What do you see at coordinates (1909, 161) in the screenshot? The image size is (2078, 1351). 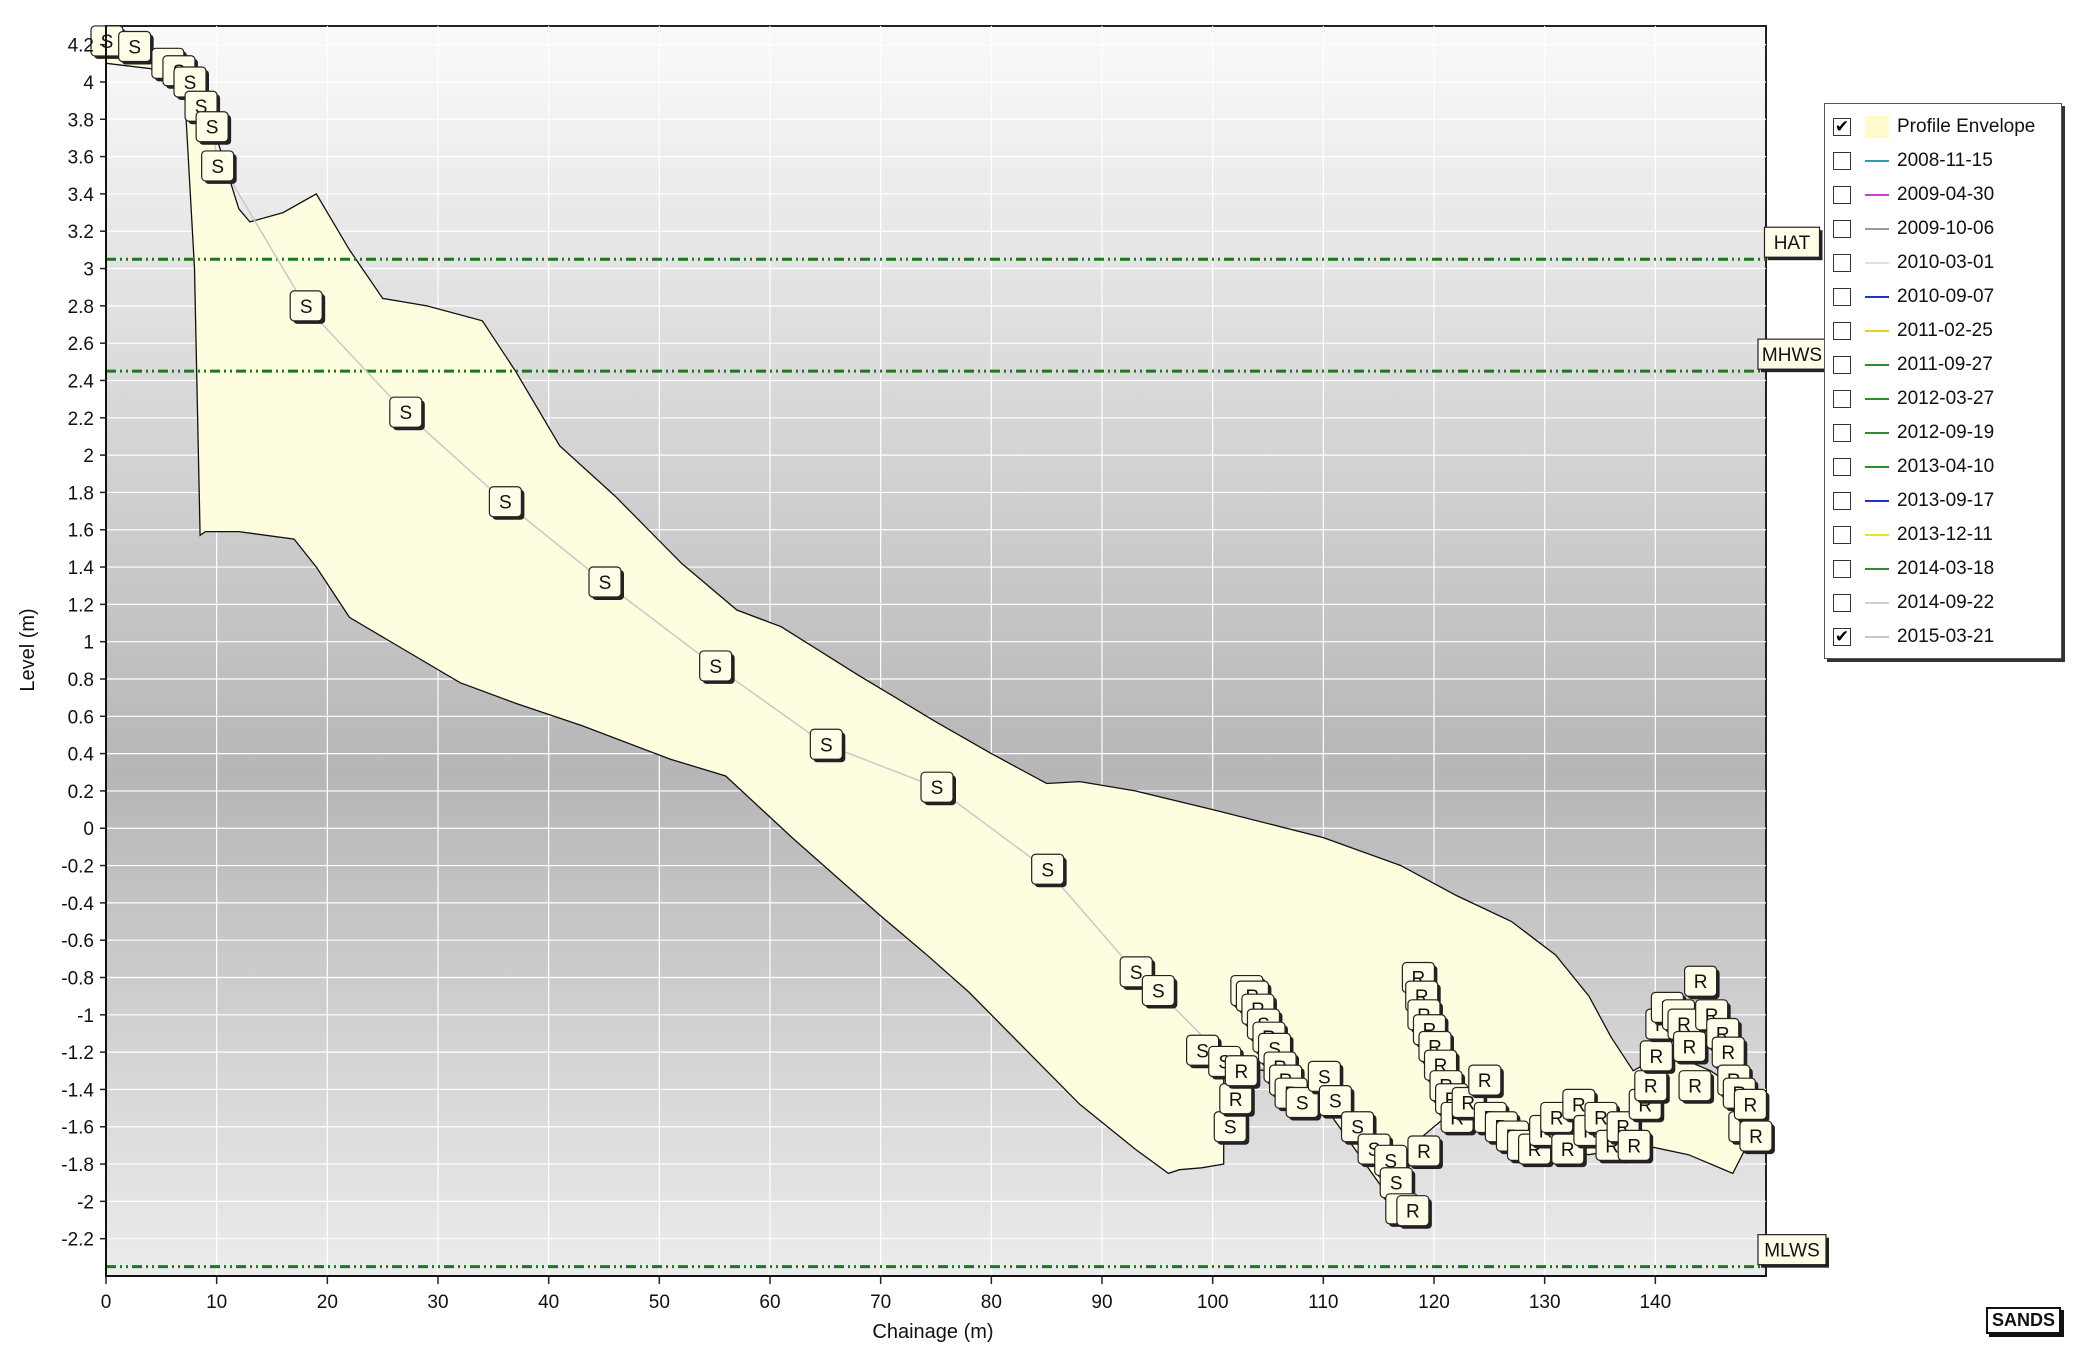 I see `legend-item: 2008-11-15` at bounding box center [1909, 161].